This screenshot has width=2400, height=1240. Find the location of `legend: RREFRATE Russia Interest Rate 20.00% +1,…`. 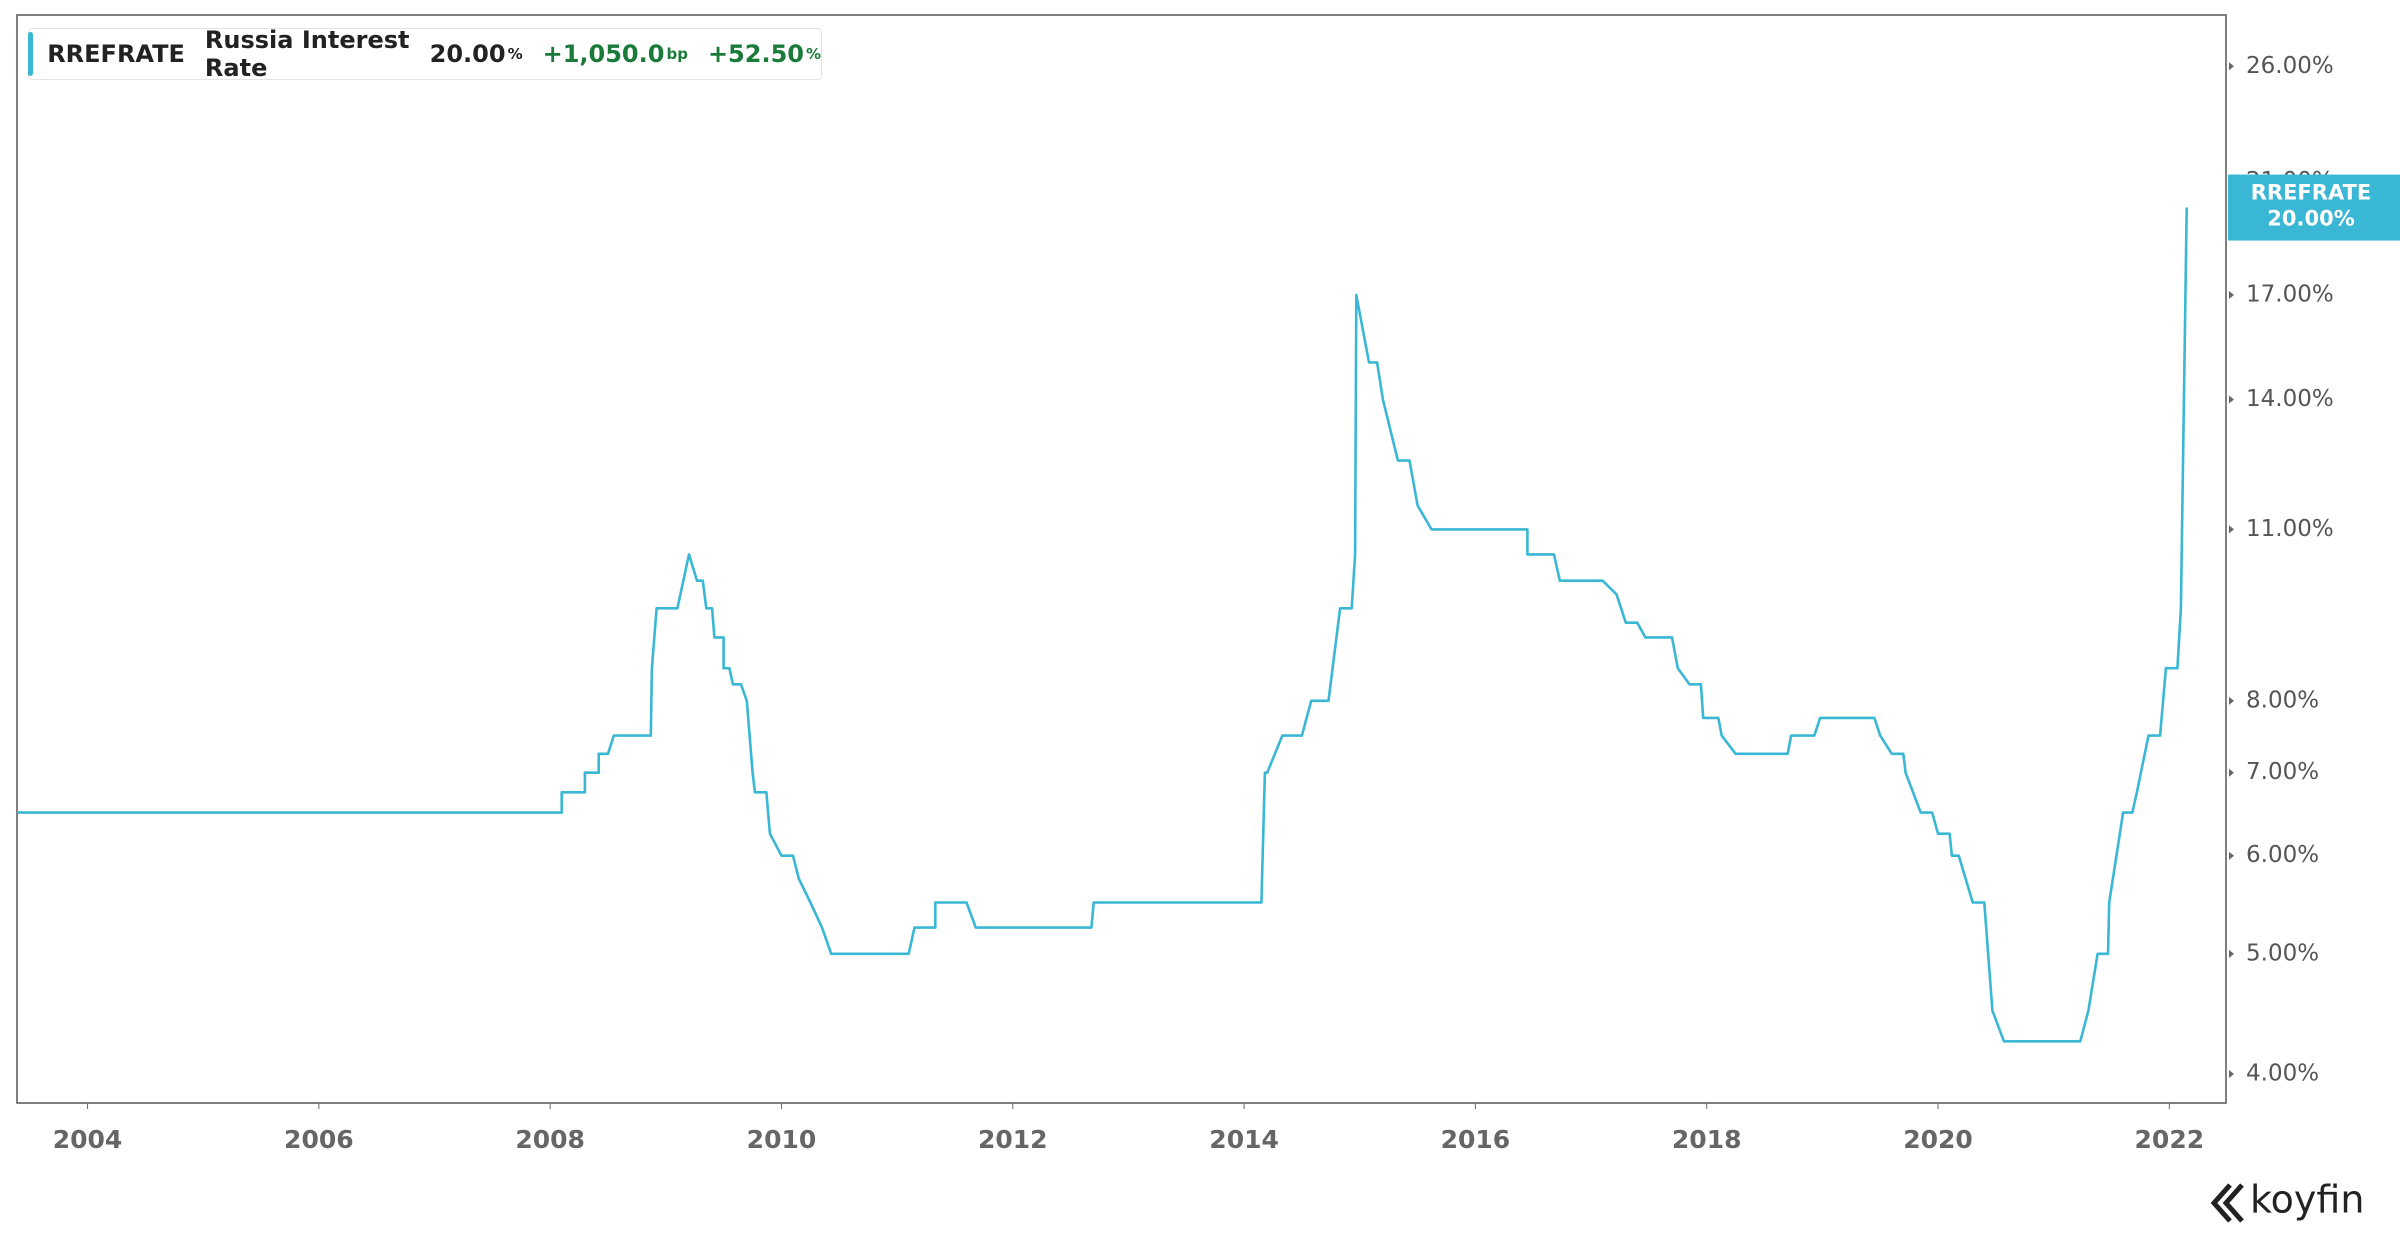

legend: RREFRATE Russia Interest Rate 20.00% +1,… is located at coordinates (425, 54).